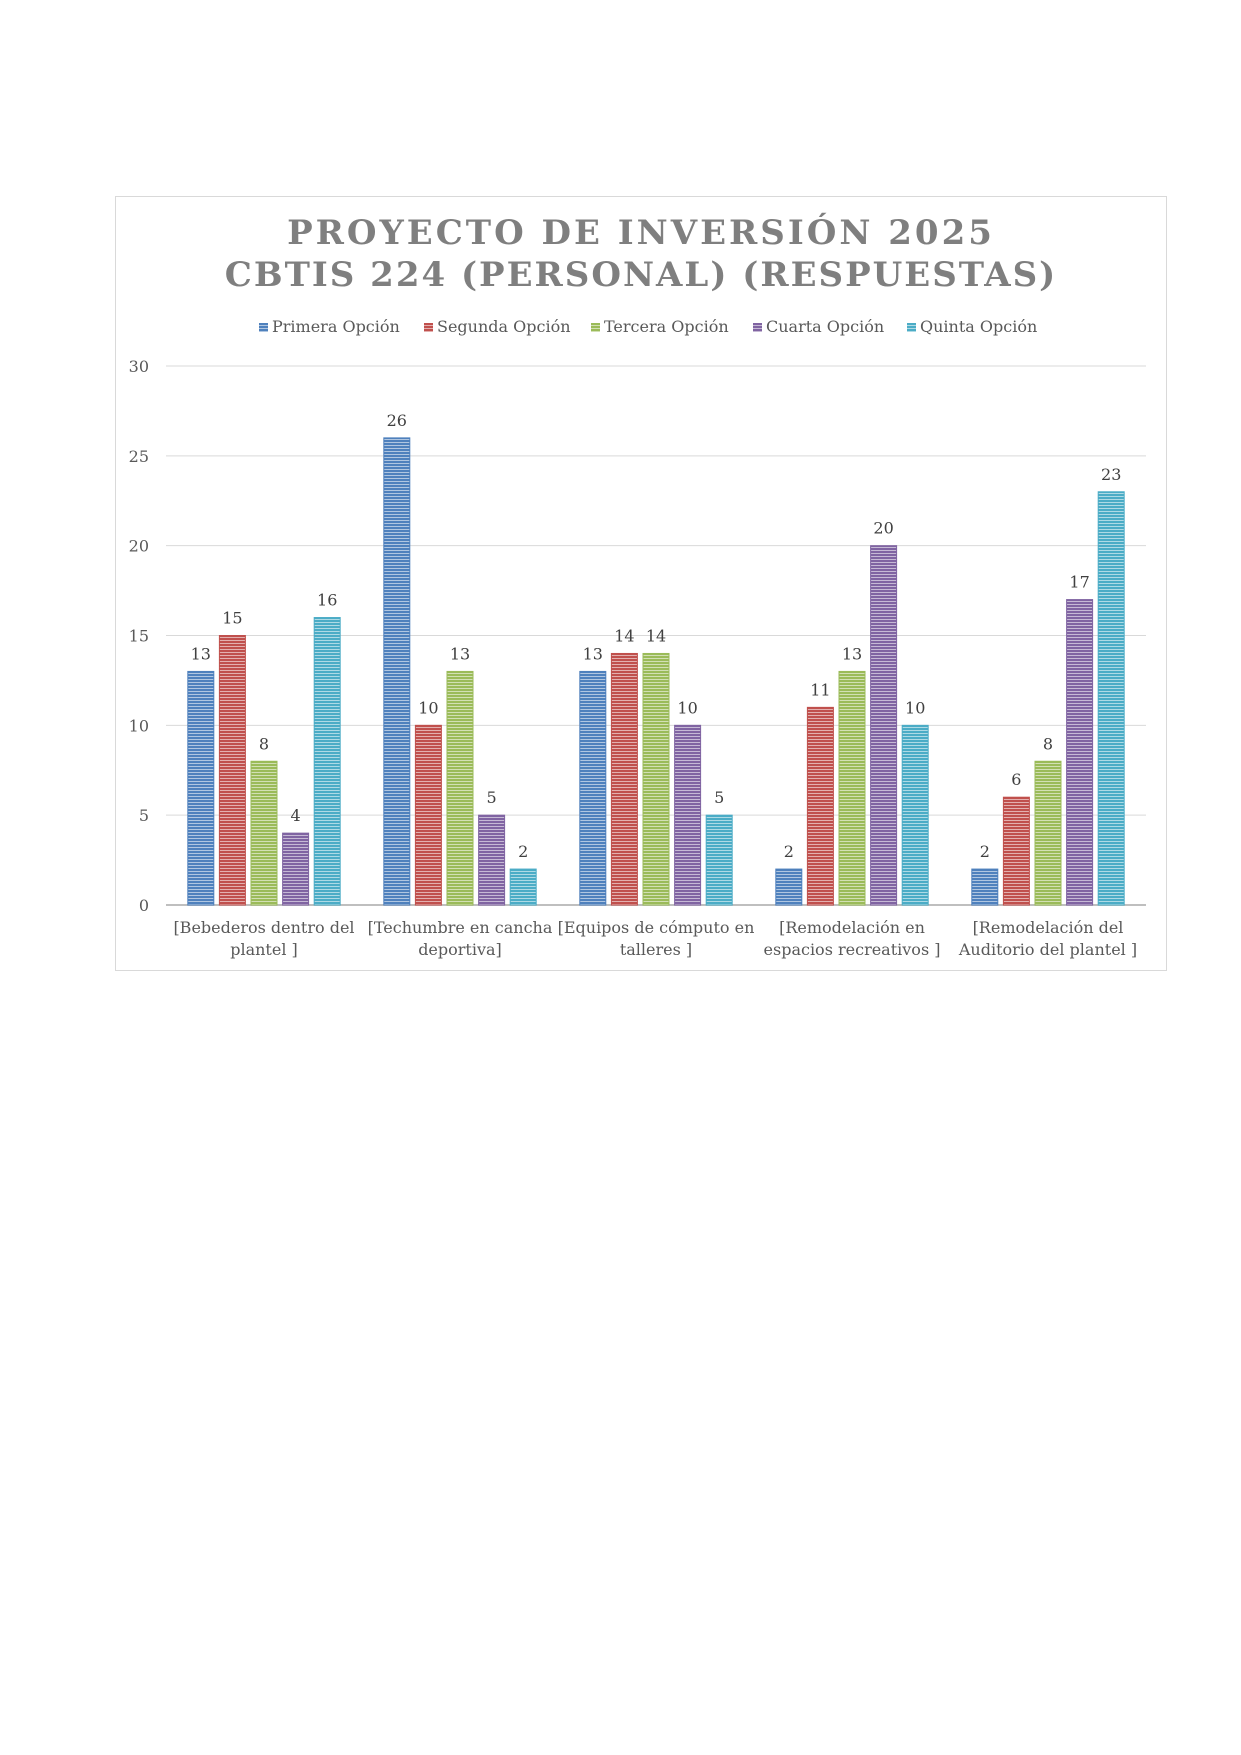  What do you see at coordinates (144, 905) in the screenshot?
I see `y-tick-label: 0` at bounding box center [144, 905].